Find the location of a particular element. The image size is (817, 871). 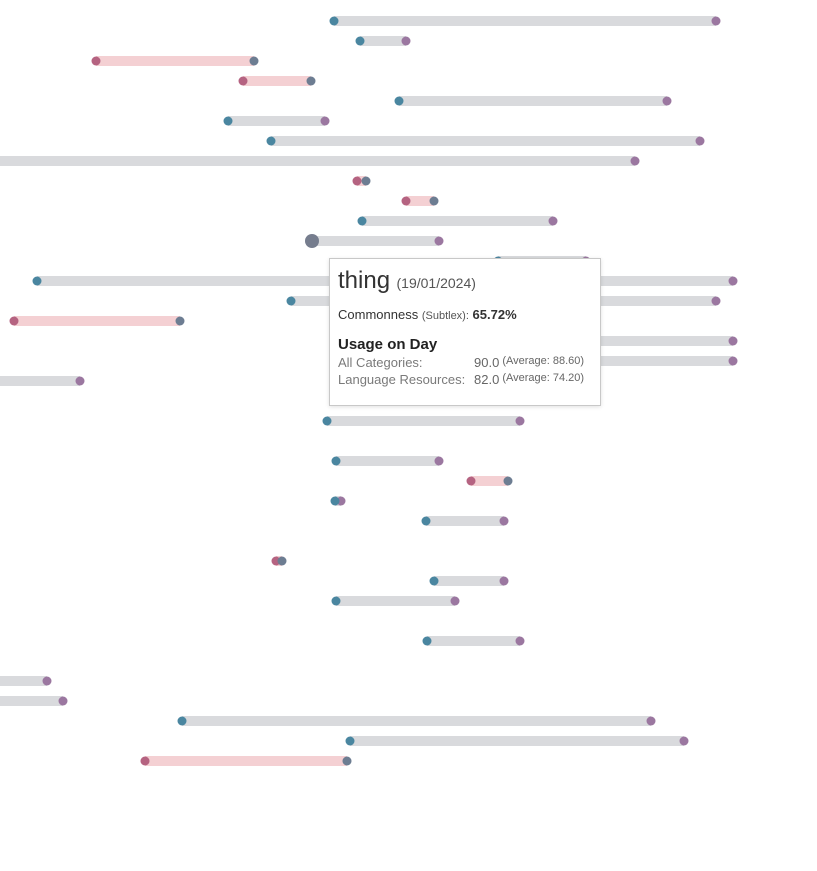

row-value: 82.0 is located at coordinates (487, 379).